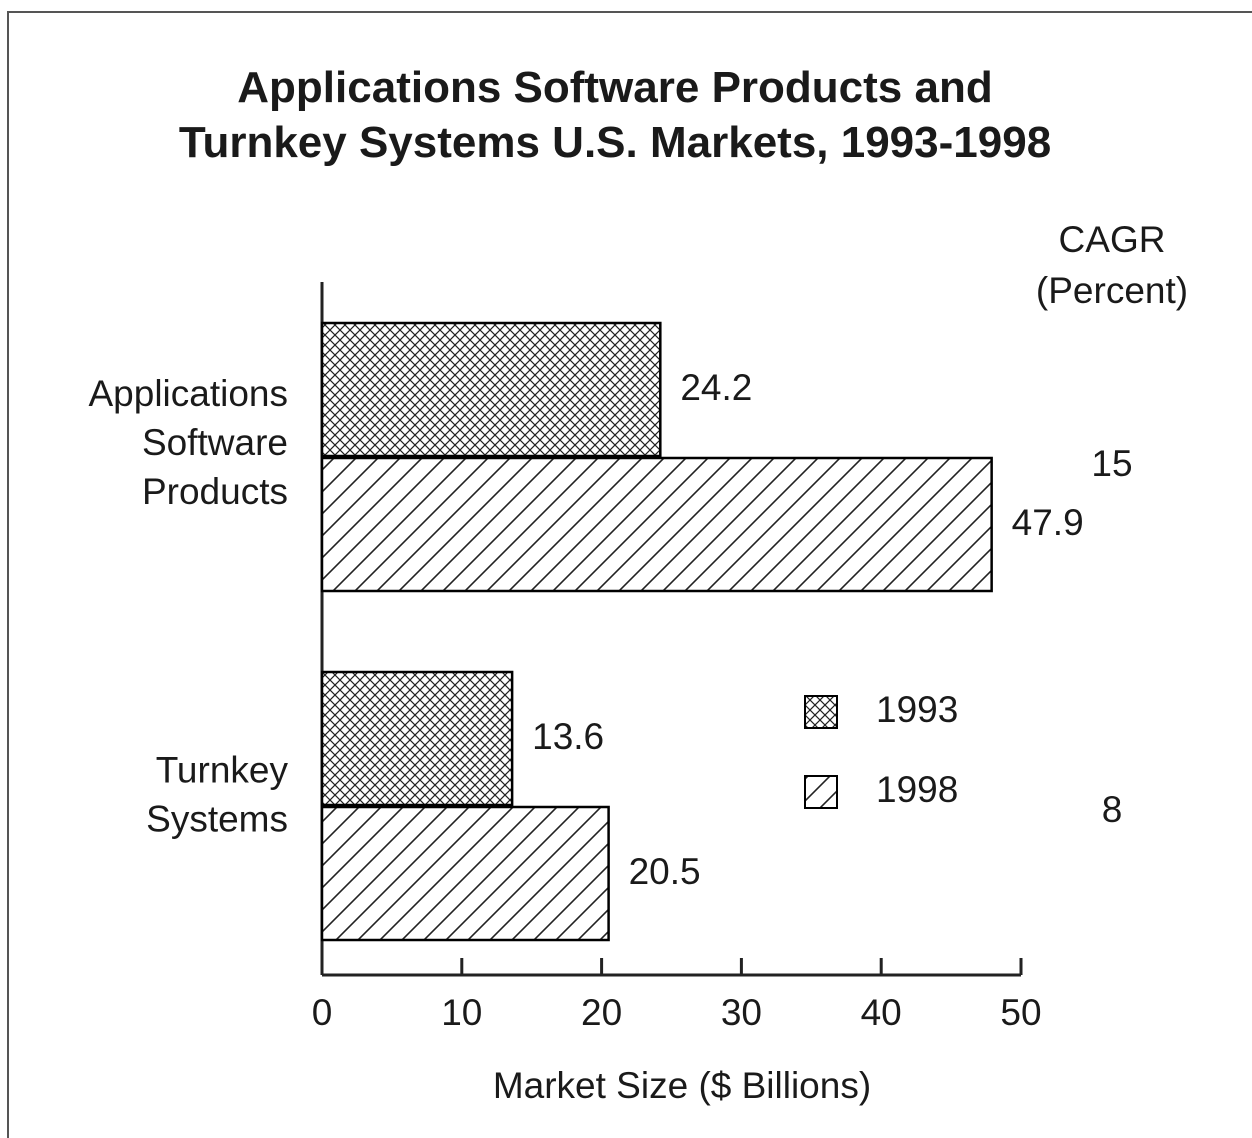 The width and height of the screenshot is (1252, 1138). Describe the element at coordinates (1111, 463) in the screenshot. I see `cagr-value: 15` at that location.